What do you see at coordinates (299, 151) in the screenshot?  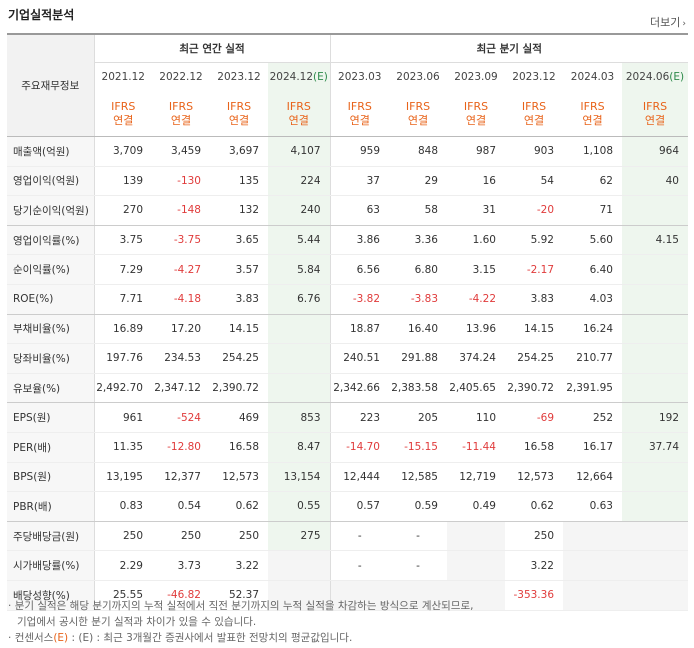 I see `table-cell: 4,107` at bounding box center [299, 151].